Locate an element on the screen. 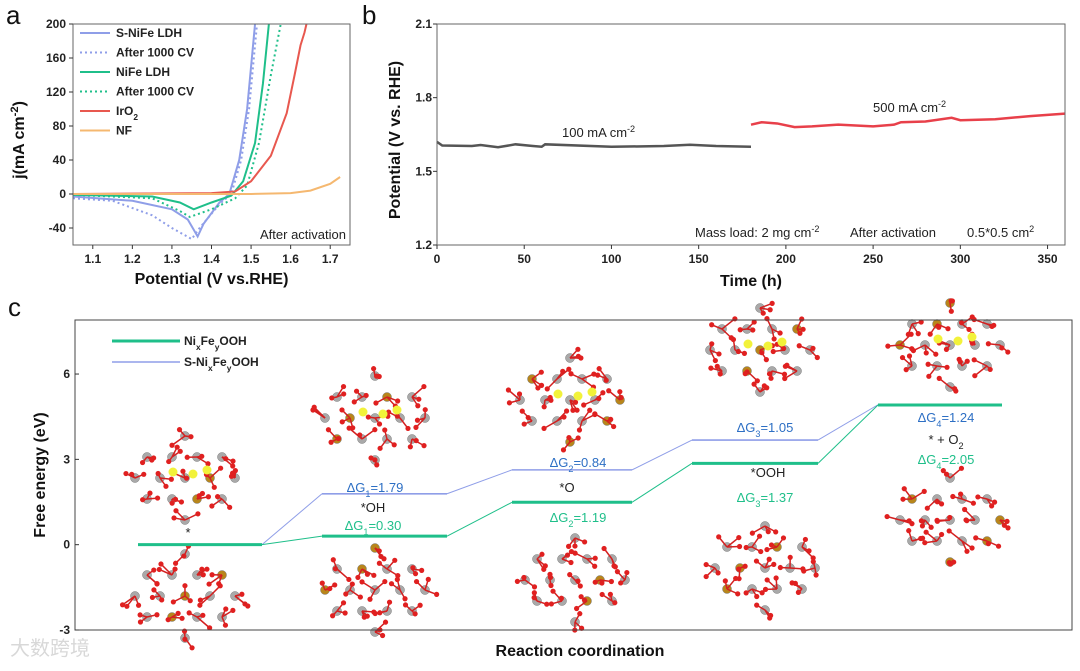 The height and width of the screenshot is (671, 1080). legend-label-5: NF is located at coordinates (124, 131).